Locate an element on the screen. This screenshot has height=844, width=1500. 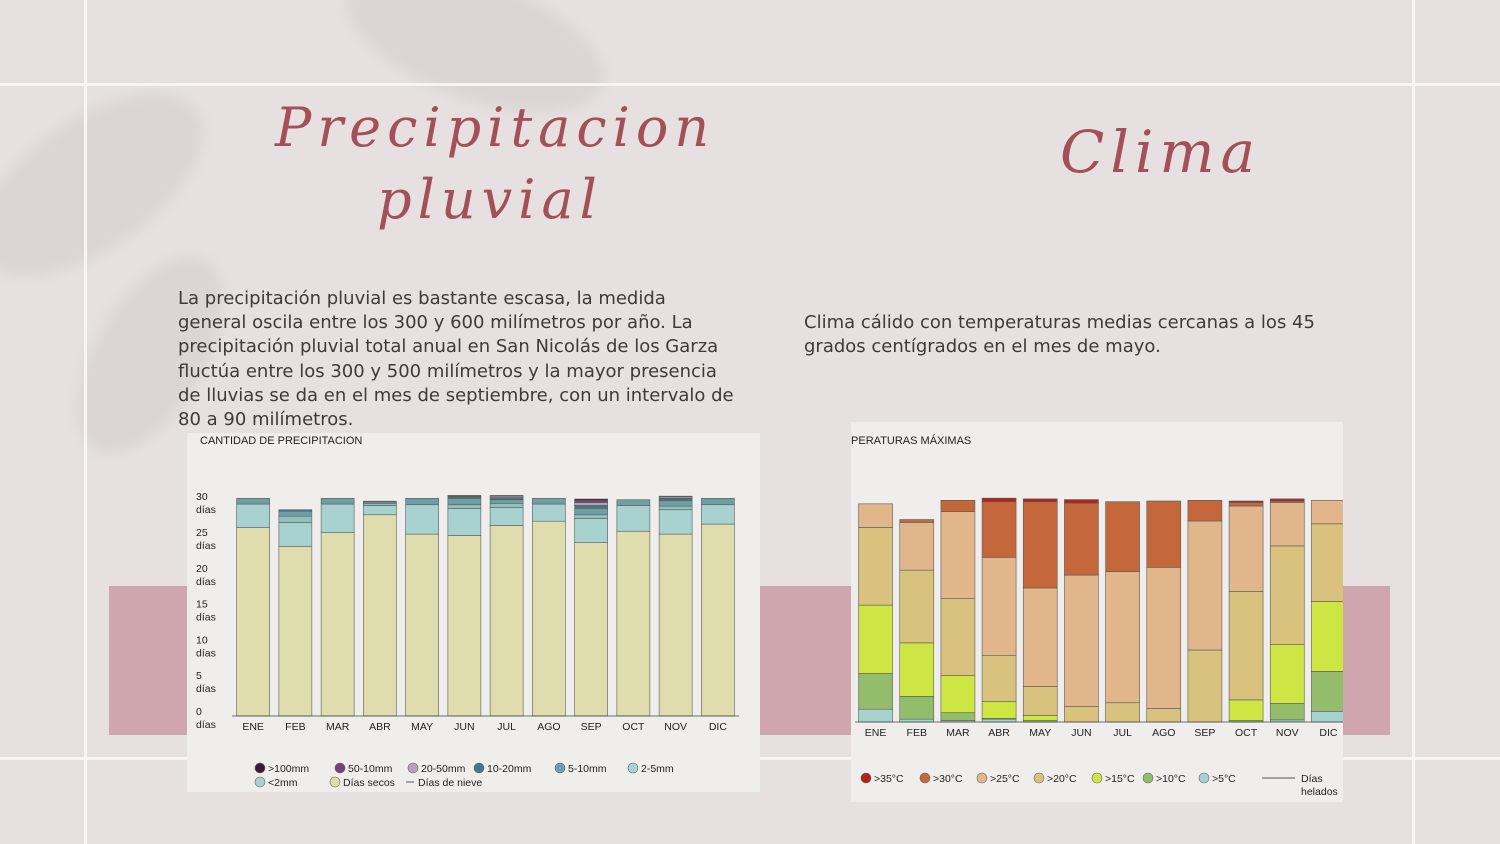
chart-title: CANTIDAD DE PRECIPITACION is located at coordinates (281, 441).